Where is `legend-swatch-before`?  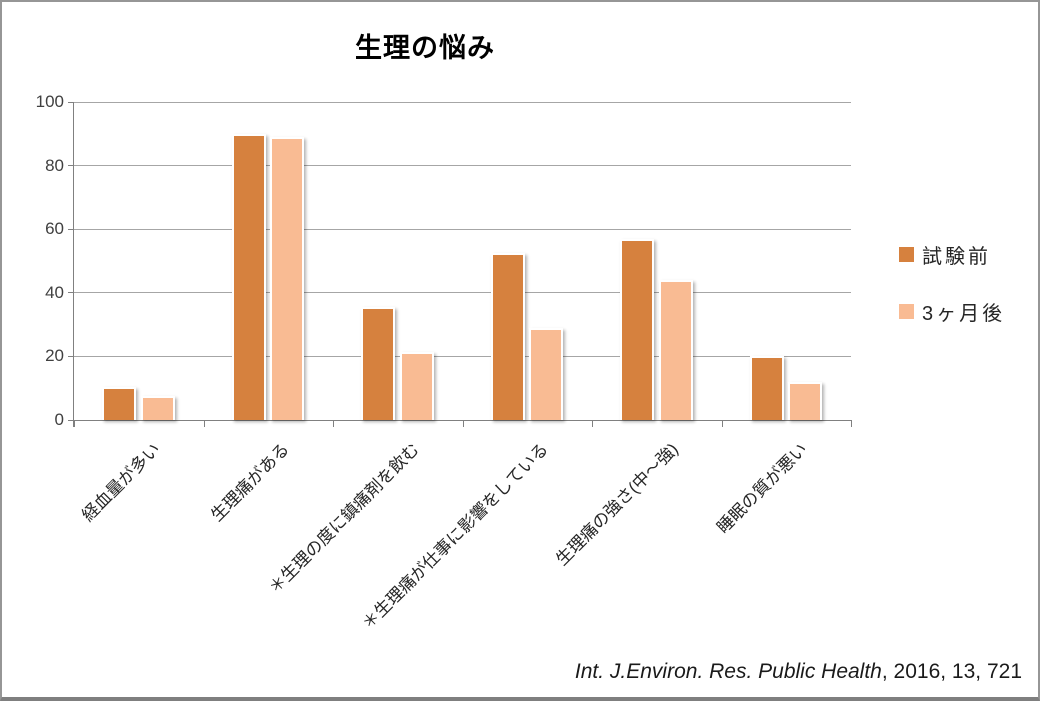
legend-swatch-before is located at coordinates (906, 254).